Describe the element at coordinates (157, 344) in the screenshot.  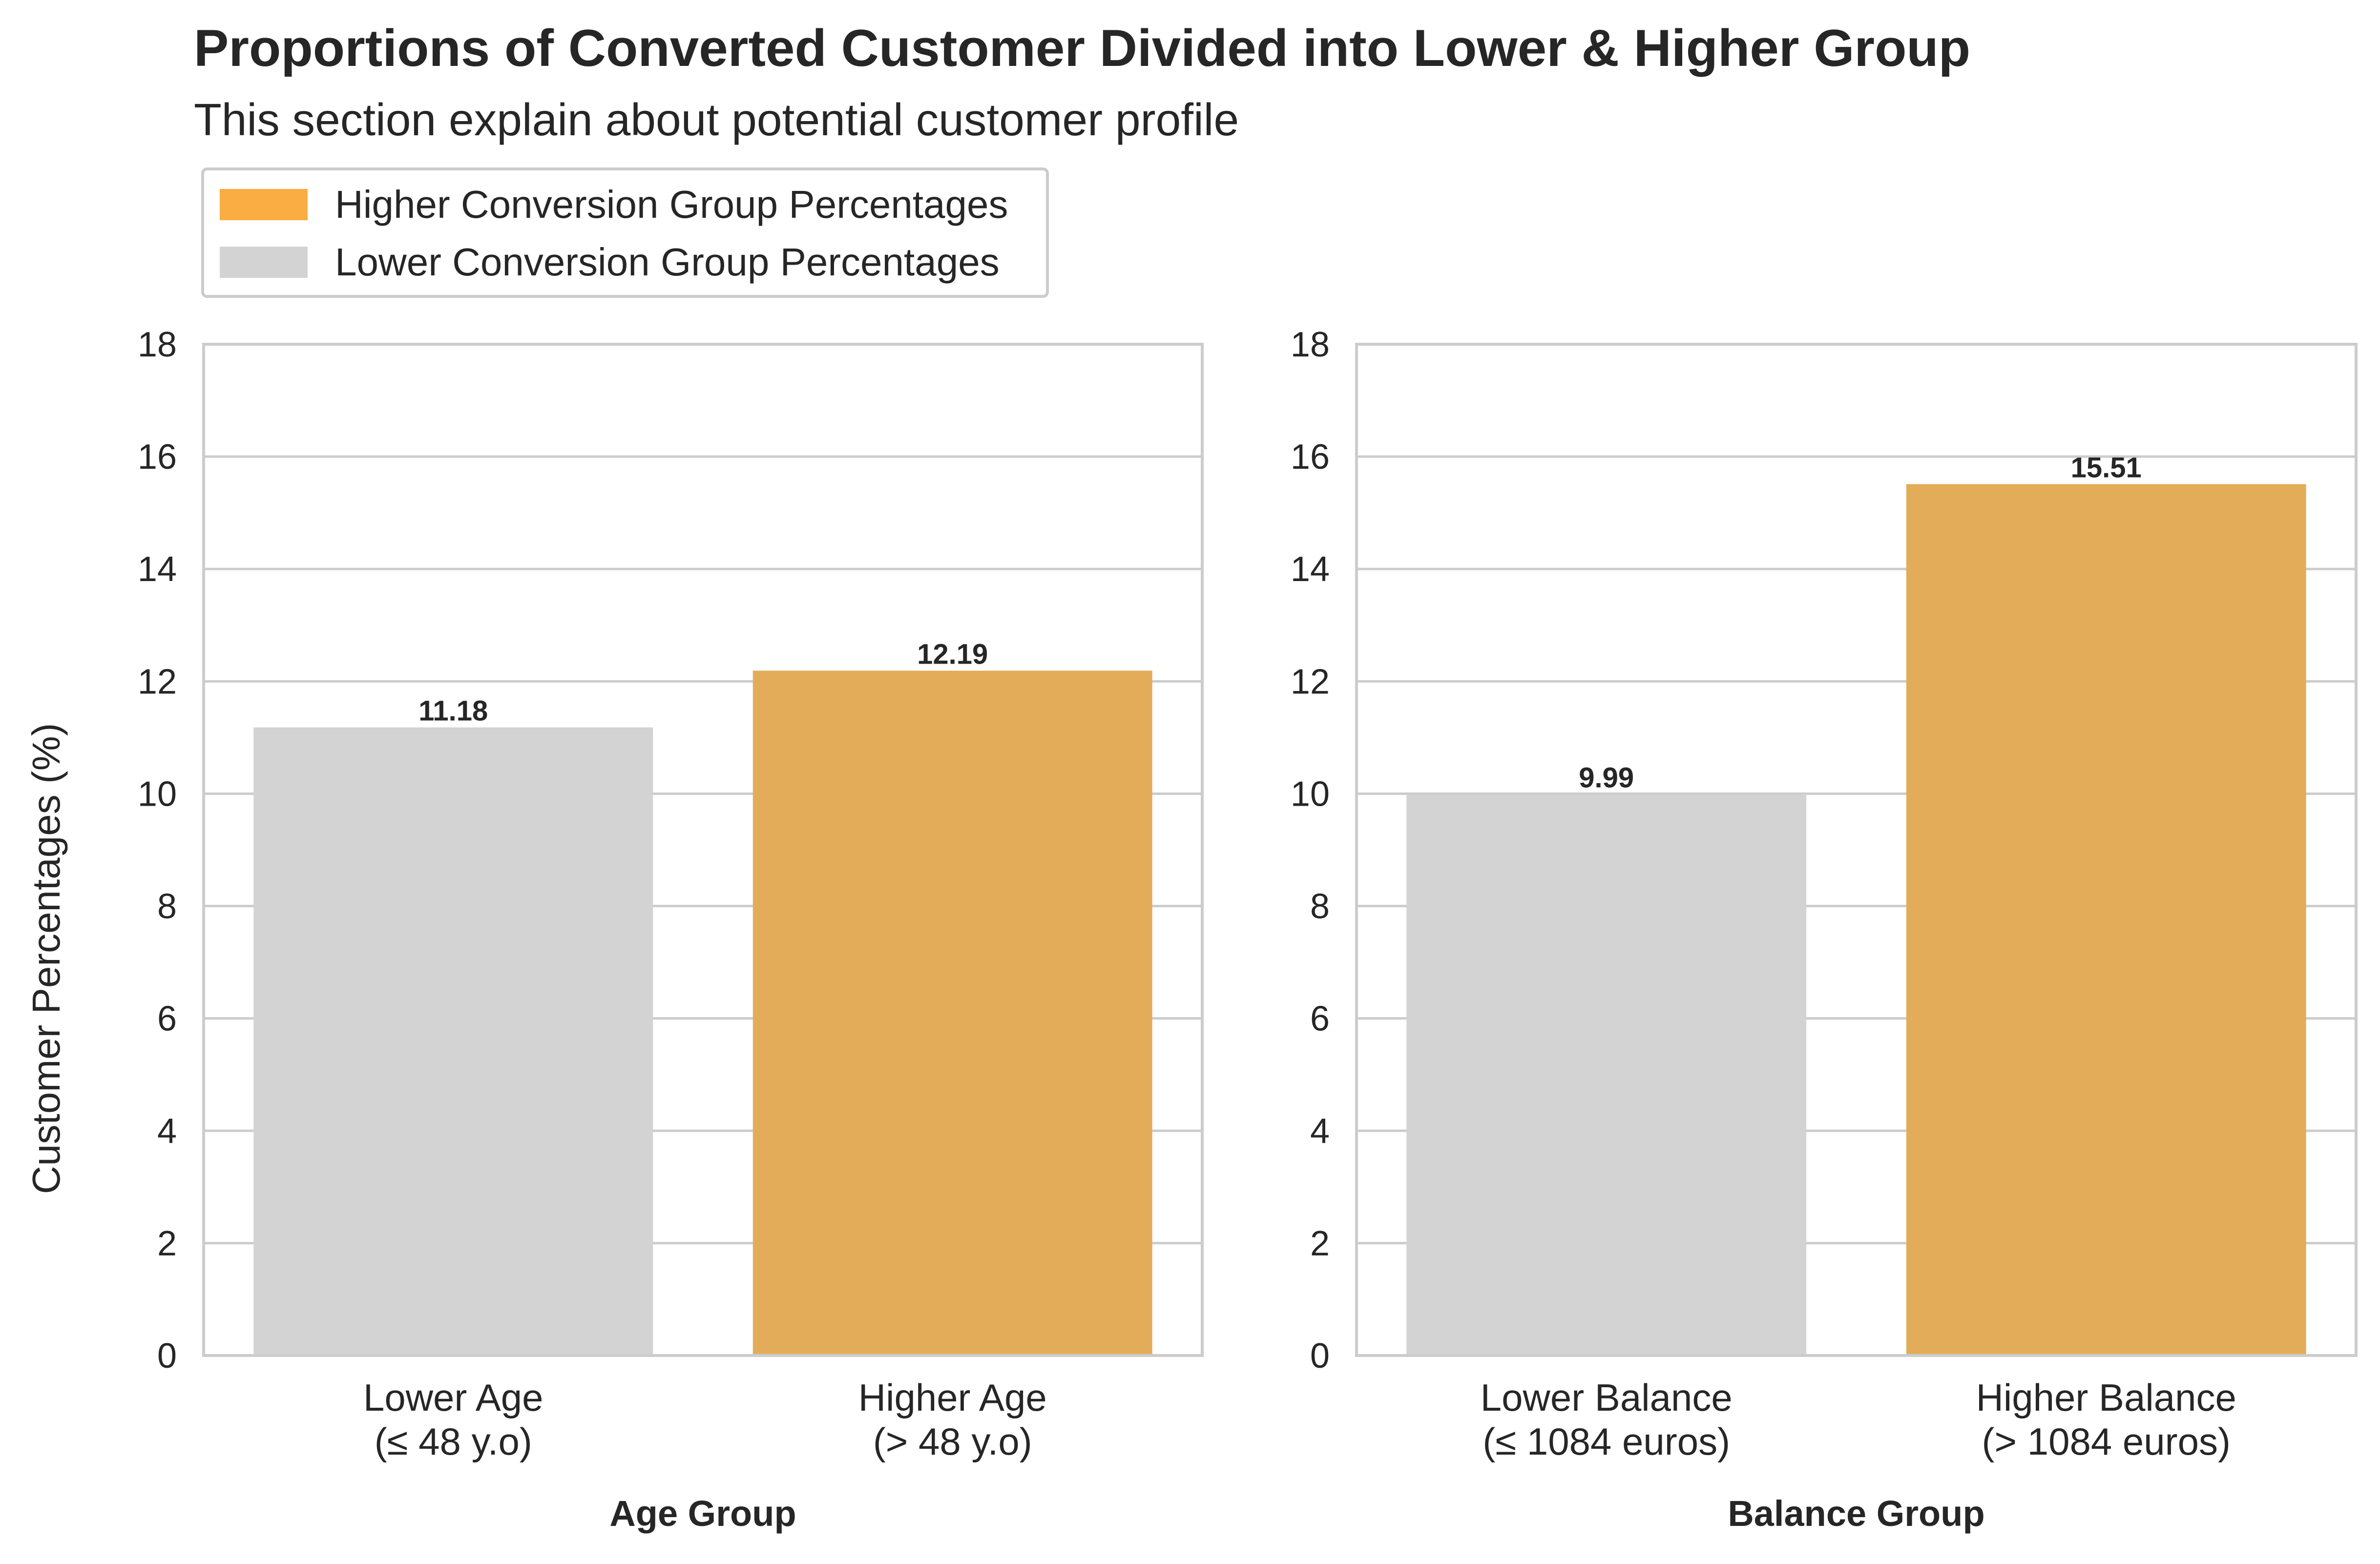
I see `panel1-y-tick-label: 18` at that location.